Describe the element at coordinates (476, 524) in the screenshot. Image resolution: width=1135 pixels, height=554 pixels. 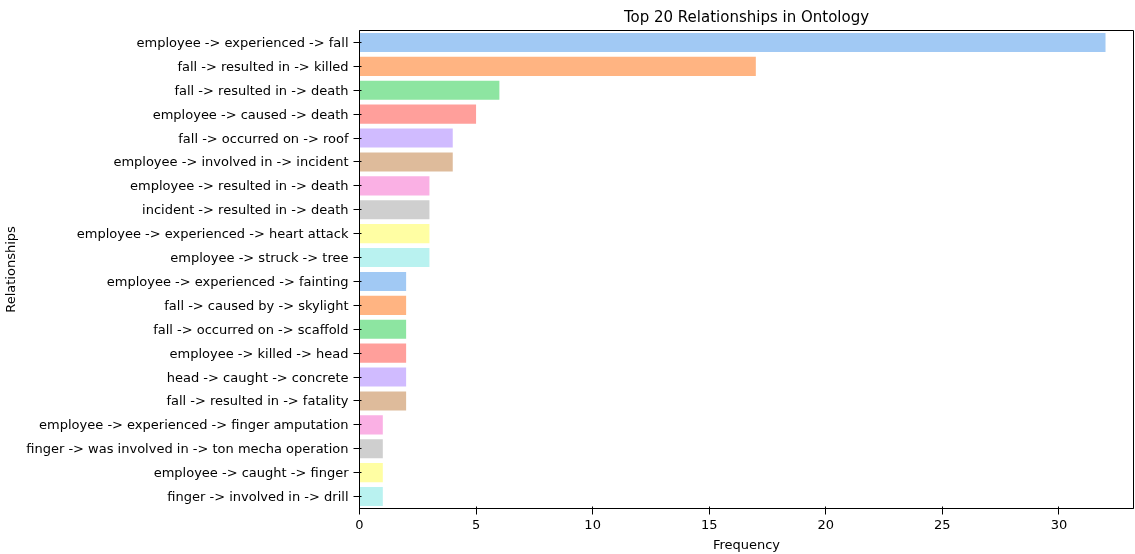
I see `x-tick-label: 5` at that location.